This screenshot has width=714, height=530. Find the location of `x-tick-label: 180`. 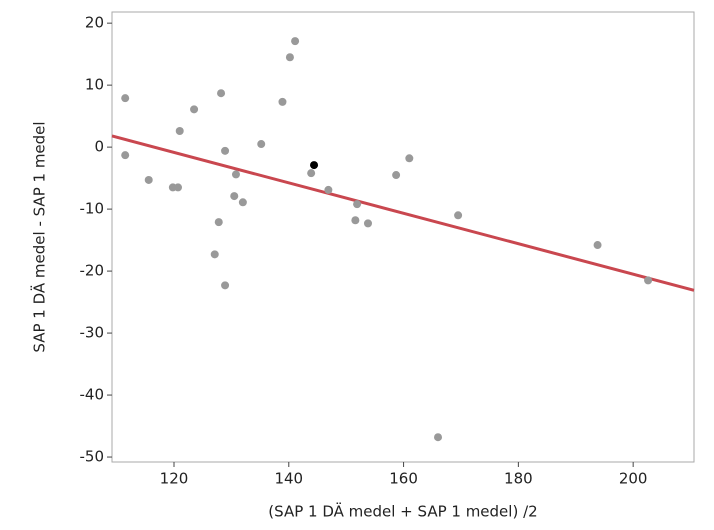

x-tick-label: 180 is located at coordinates (518, 479).